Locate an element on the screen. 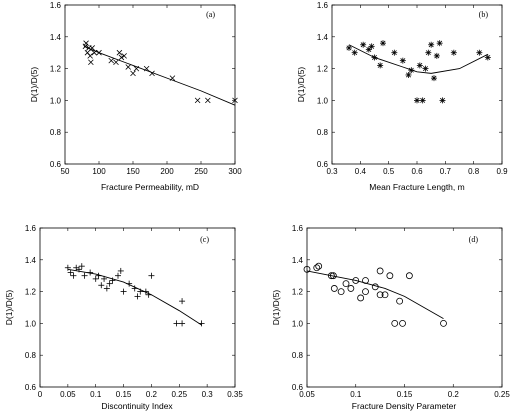 The image size is (520, 415). panel-label-c: (c) is located at coordinates (204, 239).